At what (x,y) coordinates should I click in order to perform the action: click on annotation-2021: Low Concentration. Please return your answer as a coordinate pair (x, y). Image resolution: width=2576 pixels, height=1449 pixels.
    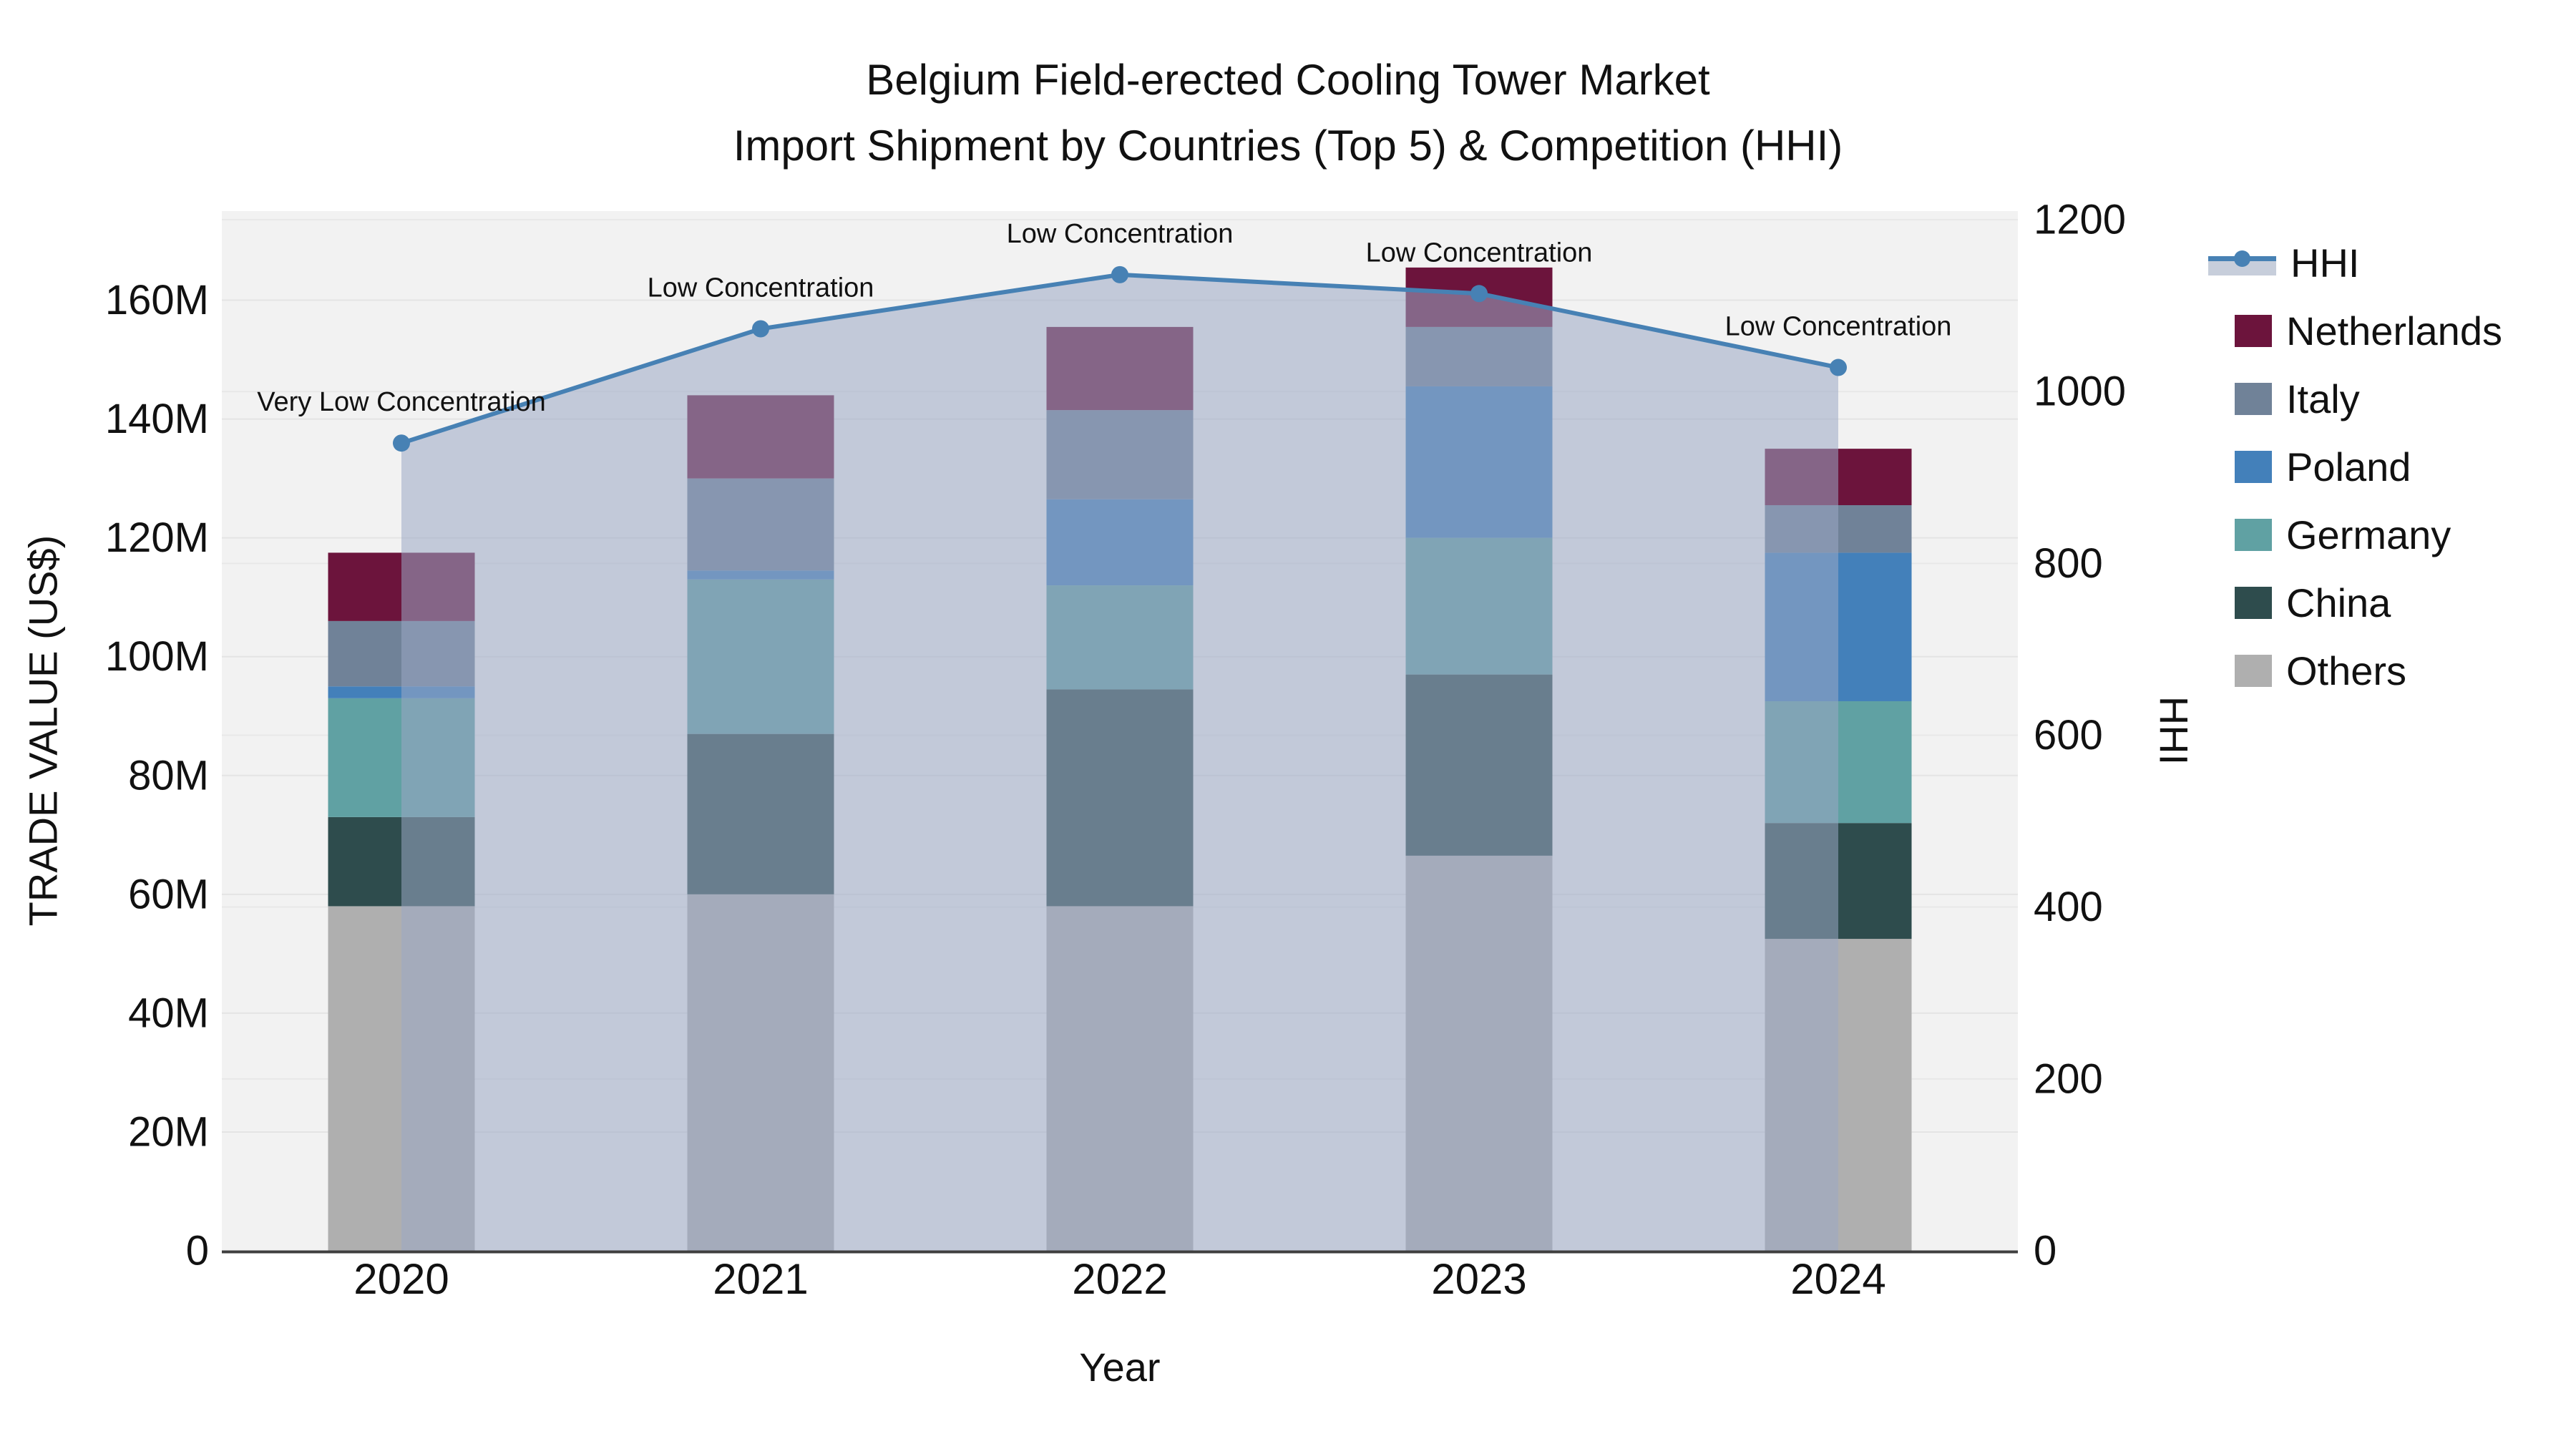
    Looking at the image, I should click on (761, 288).